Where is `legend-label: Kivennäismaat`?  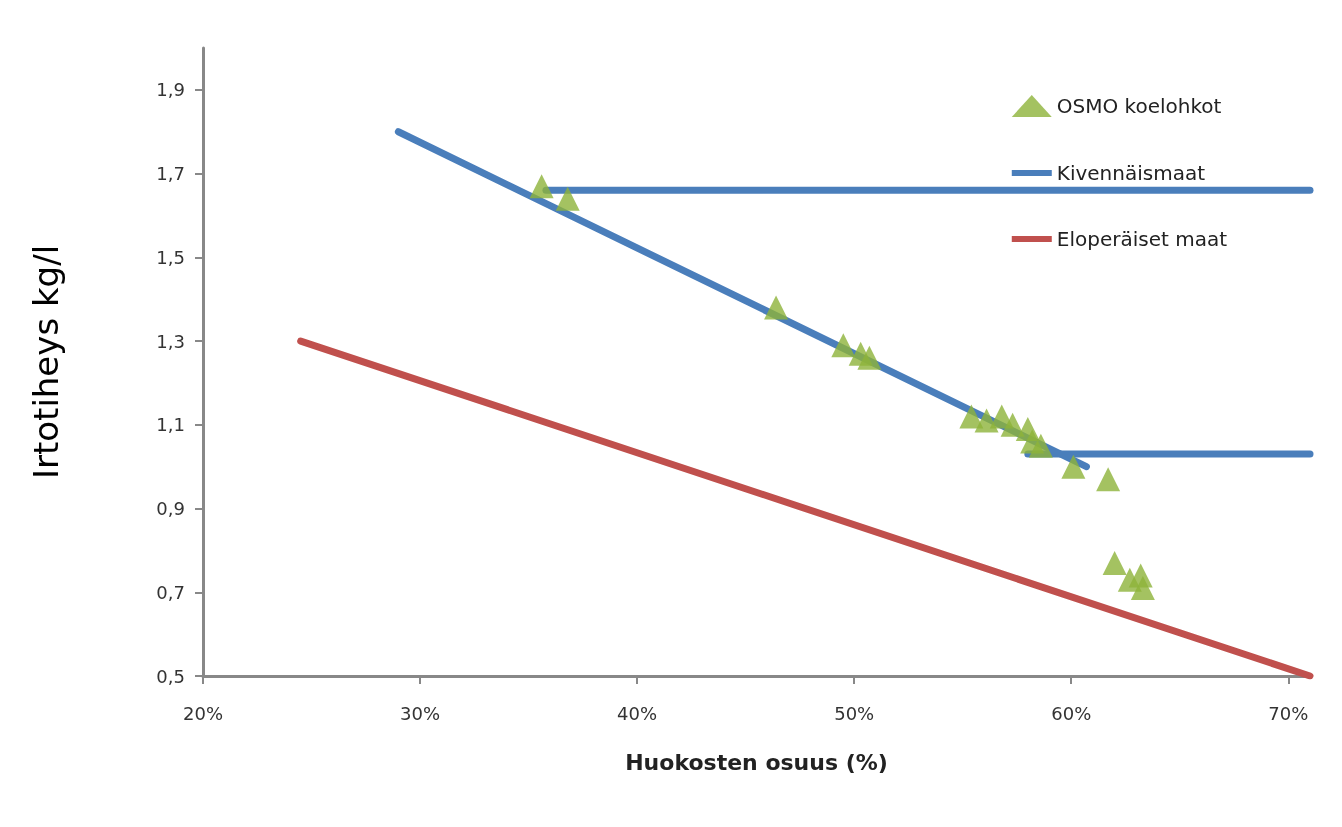 legend-label: Kivennäismaat is located at coordinates (1131, 173).